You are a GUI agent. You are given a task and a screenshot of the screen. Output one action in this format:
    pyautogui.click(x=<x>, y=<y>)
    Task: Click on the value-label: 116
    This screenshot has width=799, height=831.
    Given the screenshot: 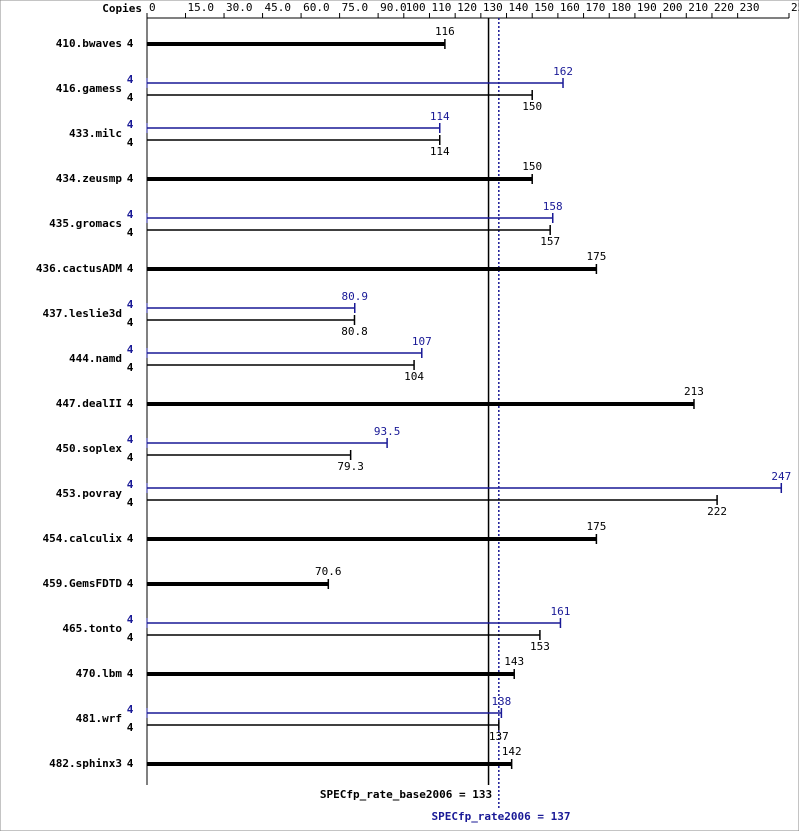 What is the action you would take?
    pyautogui.click(x=445, y=31)
    